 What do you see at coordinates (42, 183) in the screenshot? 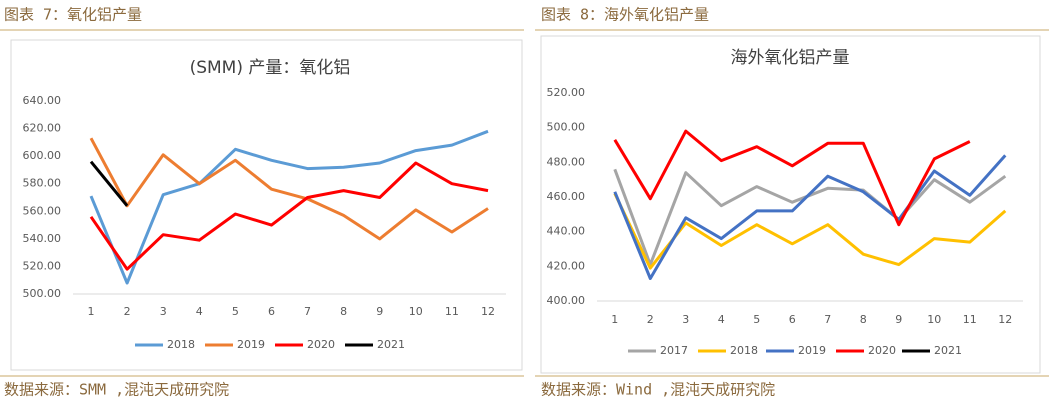
I see `y-tick-label: 580.00` at bounding box center [42, 183].